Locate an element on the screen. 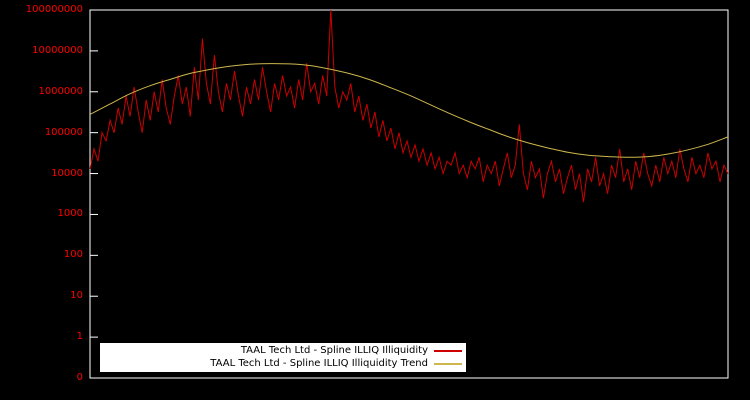 The width and height of the screenshot is (750, 400). y-tick-label: 10000000 is located at coordinates (57, 50).